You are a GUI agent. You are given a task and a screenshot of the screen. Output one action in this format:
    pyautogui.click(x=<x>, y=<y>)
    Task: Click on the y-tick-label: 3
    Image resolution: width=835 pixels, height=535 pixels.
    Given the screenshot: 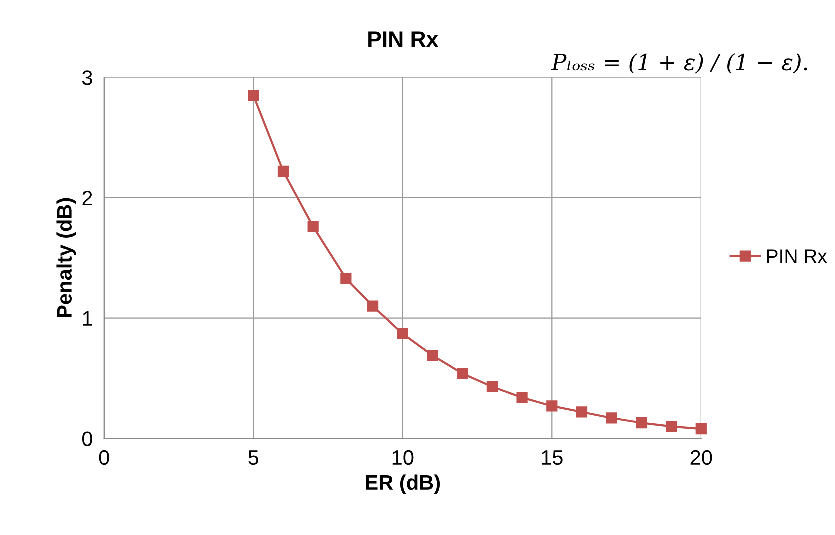 What is the action you would take?
    pyautogui.click(x=87, y=78)
    